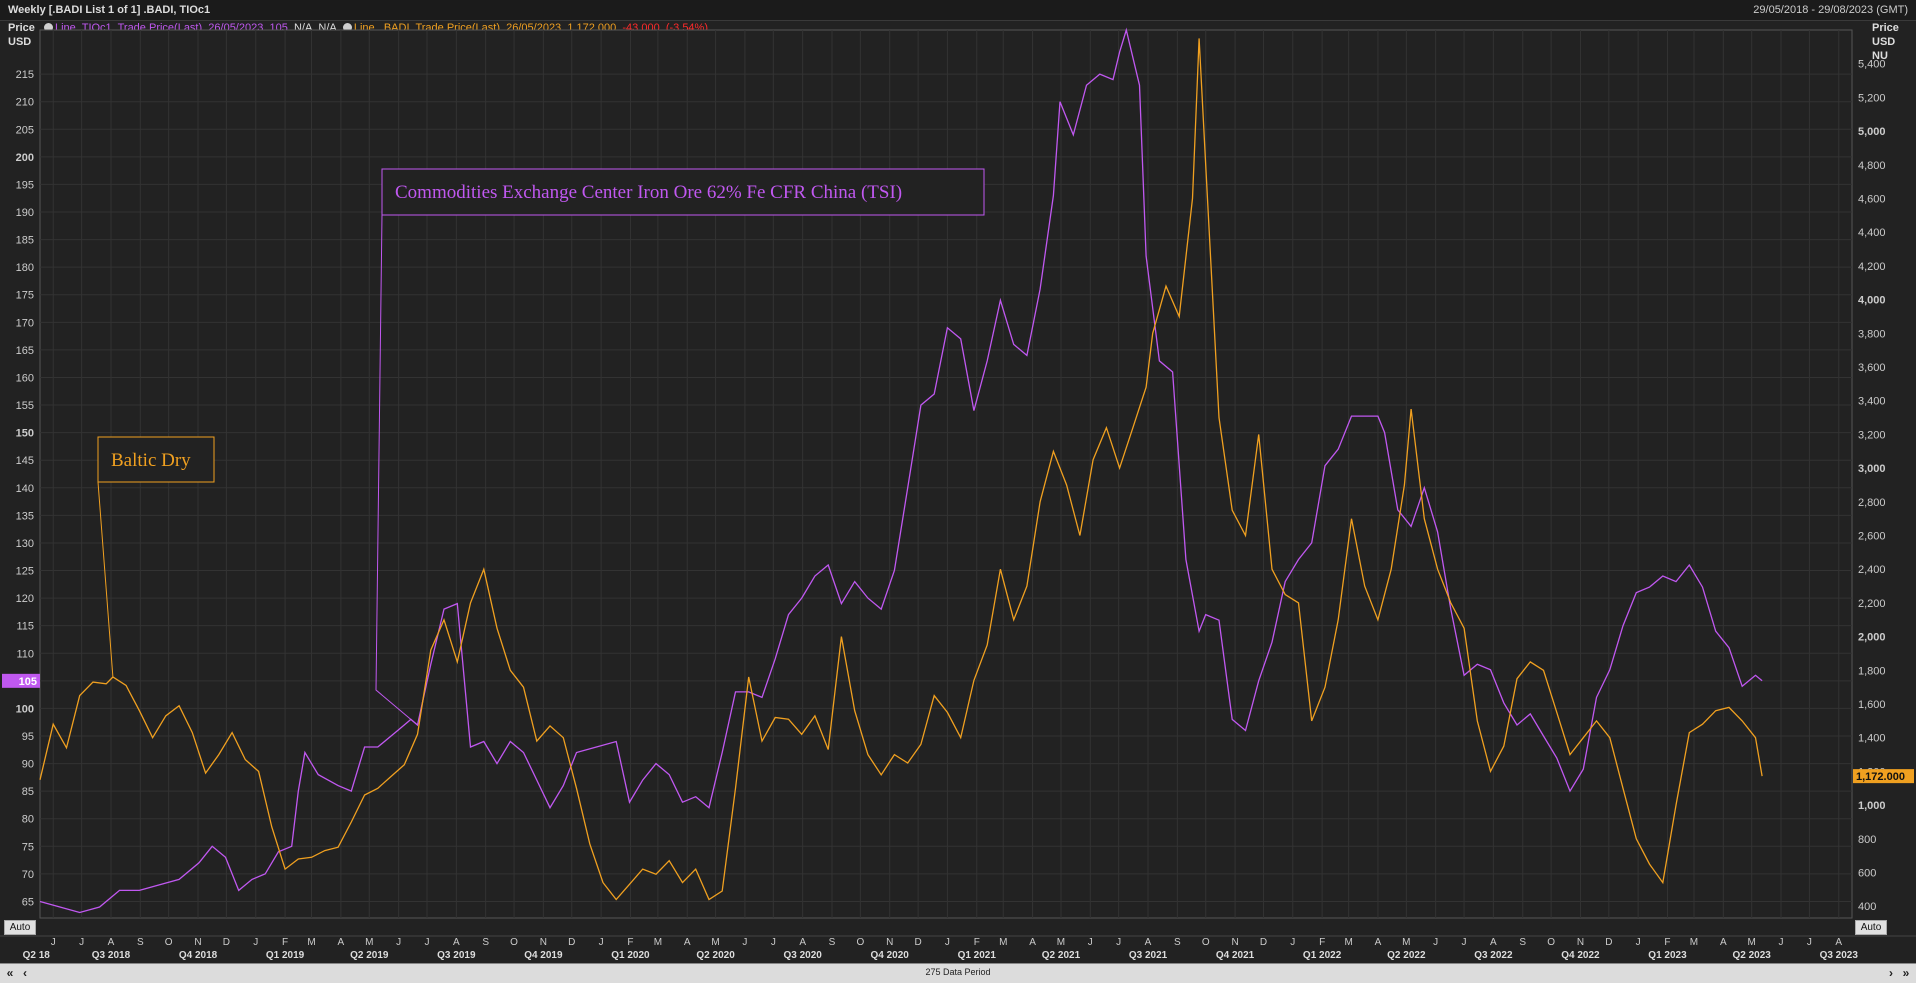  What do you see at coordinates (25, 241) in the screenshot?
I see `left-tick-label: 185` at bounding box center [25, 241].